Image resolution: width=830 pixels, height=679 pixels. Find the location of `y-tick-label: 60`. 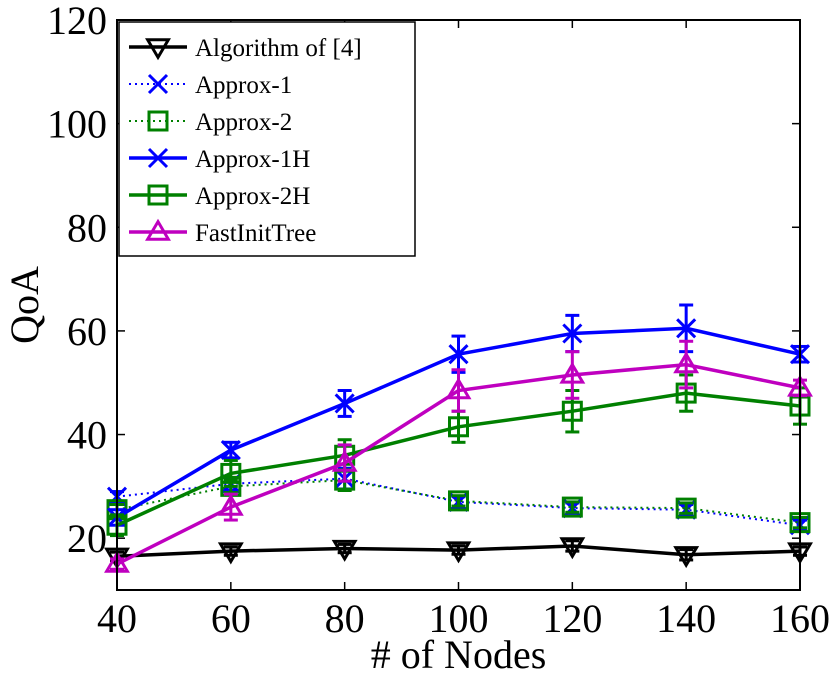

y-tick-label: 60 is located at coordinates (87, 331).